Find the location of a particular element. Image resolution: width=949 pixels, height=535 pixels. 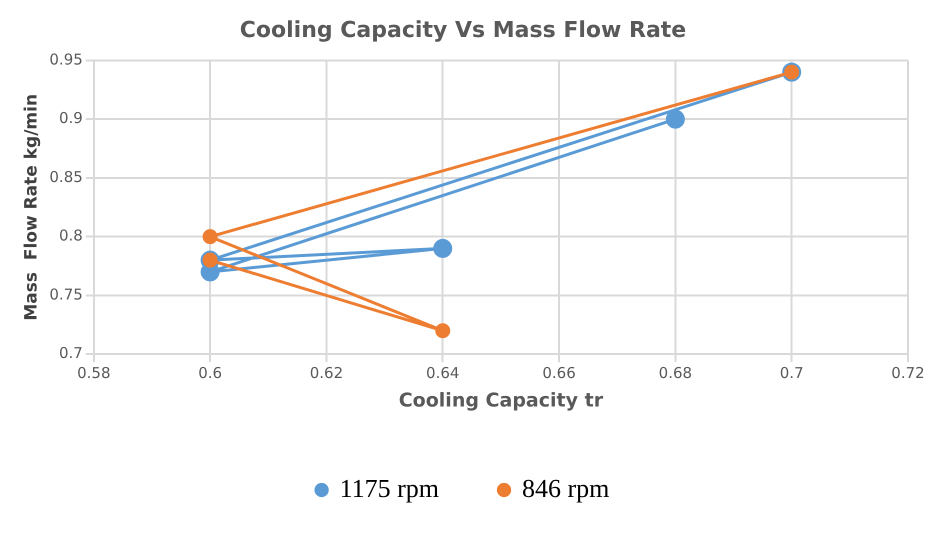

chart-title: Cooling Capacity Vs Mass Flow Rate is located at coordinates (463, 30).